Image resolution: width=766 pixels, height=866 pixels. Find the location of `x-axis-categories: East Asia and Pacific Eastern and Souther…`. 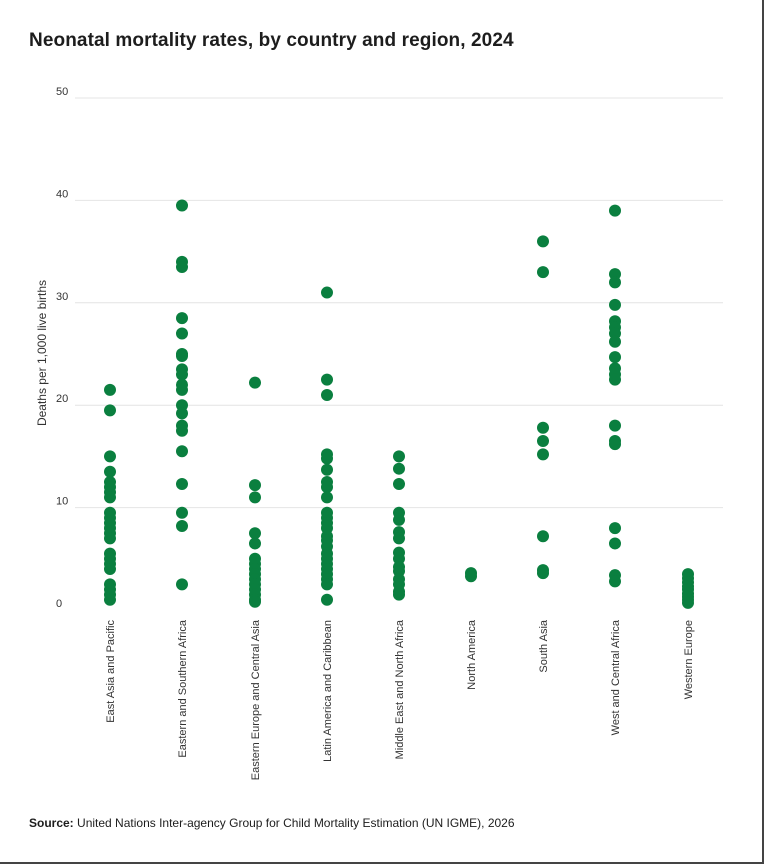

x-axis-categories: East Asia and Pacific Eastern and Souther… is located at coordinates (400, 699).